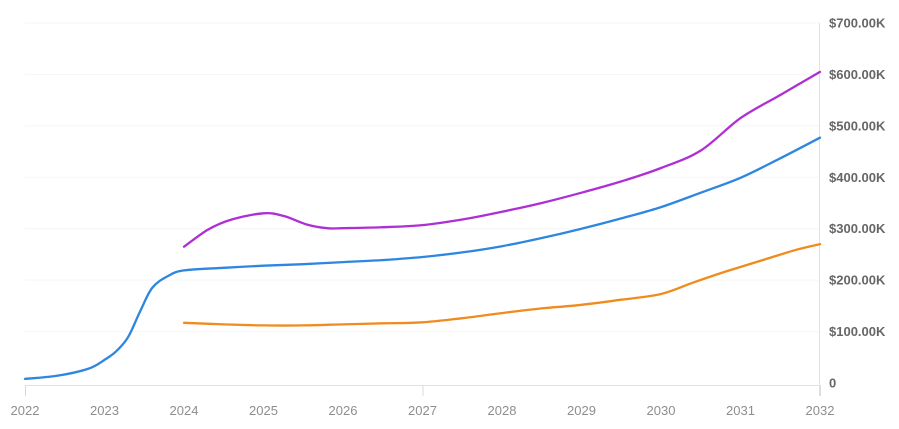 This screenshot has width=899, height=429. I want to click on x-axis-label: 2022, so click(25, 410).